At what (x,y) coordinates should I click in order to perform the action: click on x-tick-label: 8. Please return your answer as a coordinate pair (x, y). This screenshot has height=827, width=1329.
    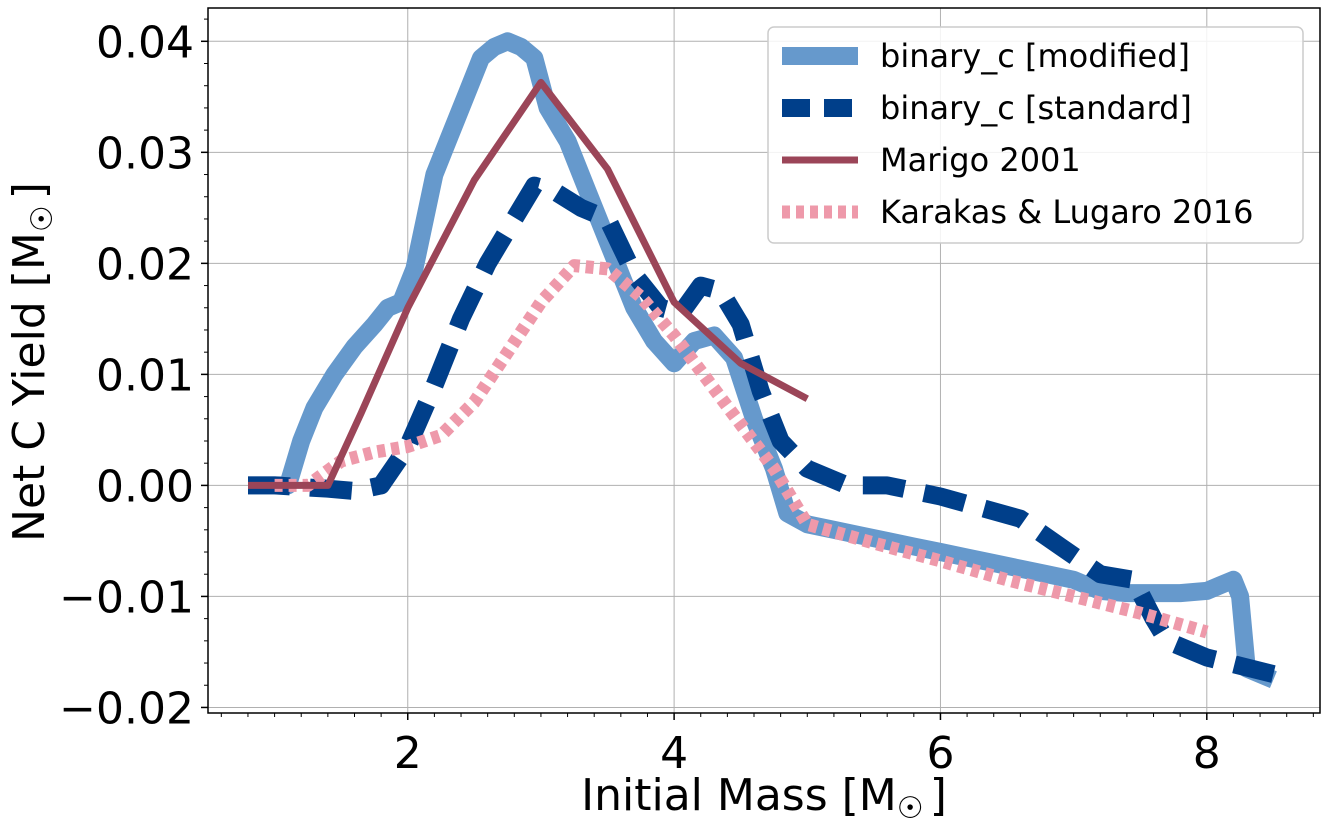
    Looking at the image, I should click on (1207, 753).